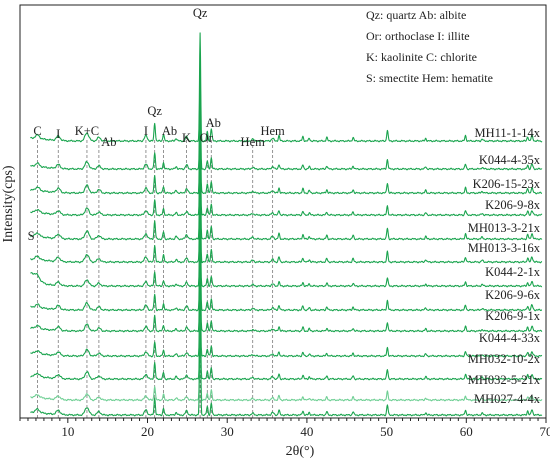 The height and width of the screenshot is (462, 550). I want to click on peak-annotation: Or, so click(207, 138).